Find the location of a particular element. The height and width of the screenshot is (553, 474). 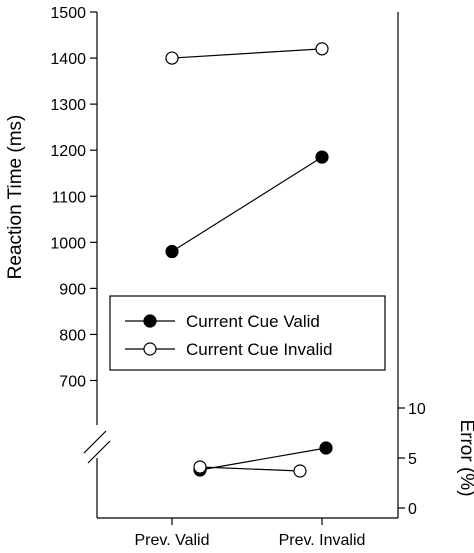

legend-marker-invalid is located at coordinates (150, 349).